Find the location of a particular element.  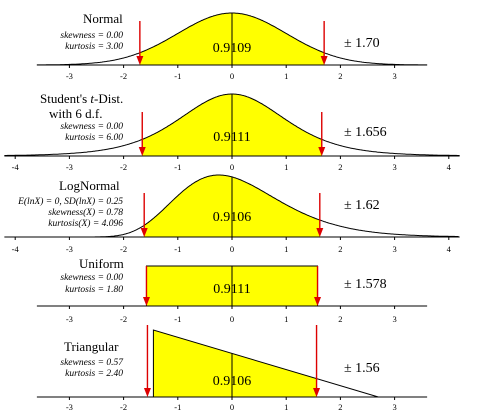

interval-range-label: ± 1.578 is located at coordinates (365, 284).